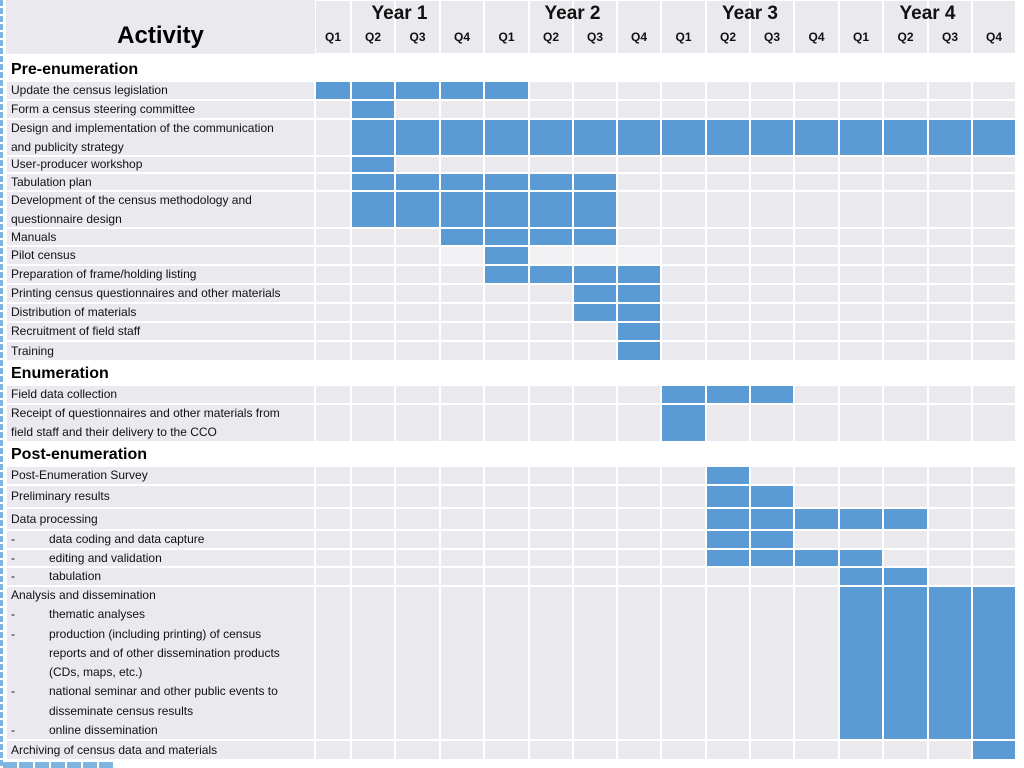 The image size is (1024, 768). What do you see at coordinates (905, 37) in the screenshot?
I see `quarter-label: Q2` at bounding box center [905, 37].